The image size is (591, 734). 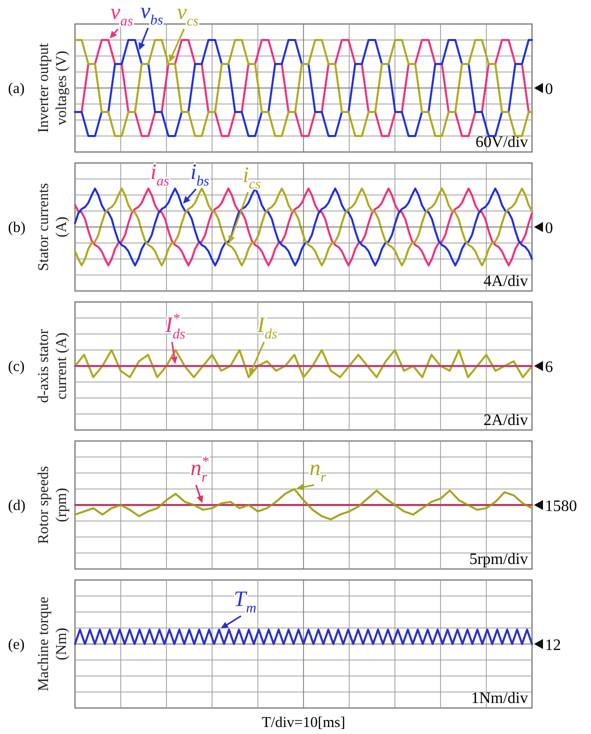 What do you see at coordinates (498, 559) in the screenshot?
I see `text: 5rpm/div` at bounding box center [498, 559].